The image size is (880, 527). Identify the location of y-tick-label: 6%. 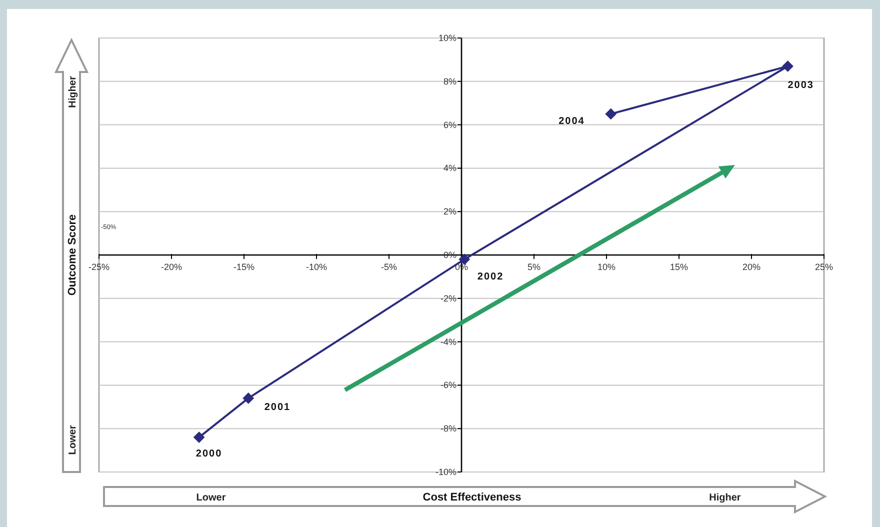
(449, 125).